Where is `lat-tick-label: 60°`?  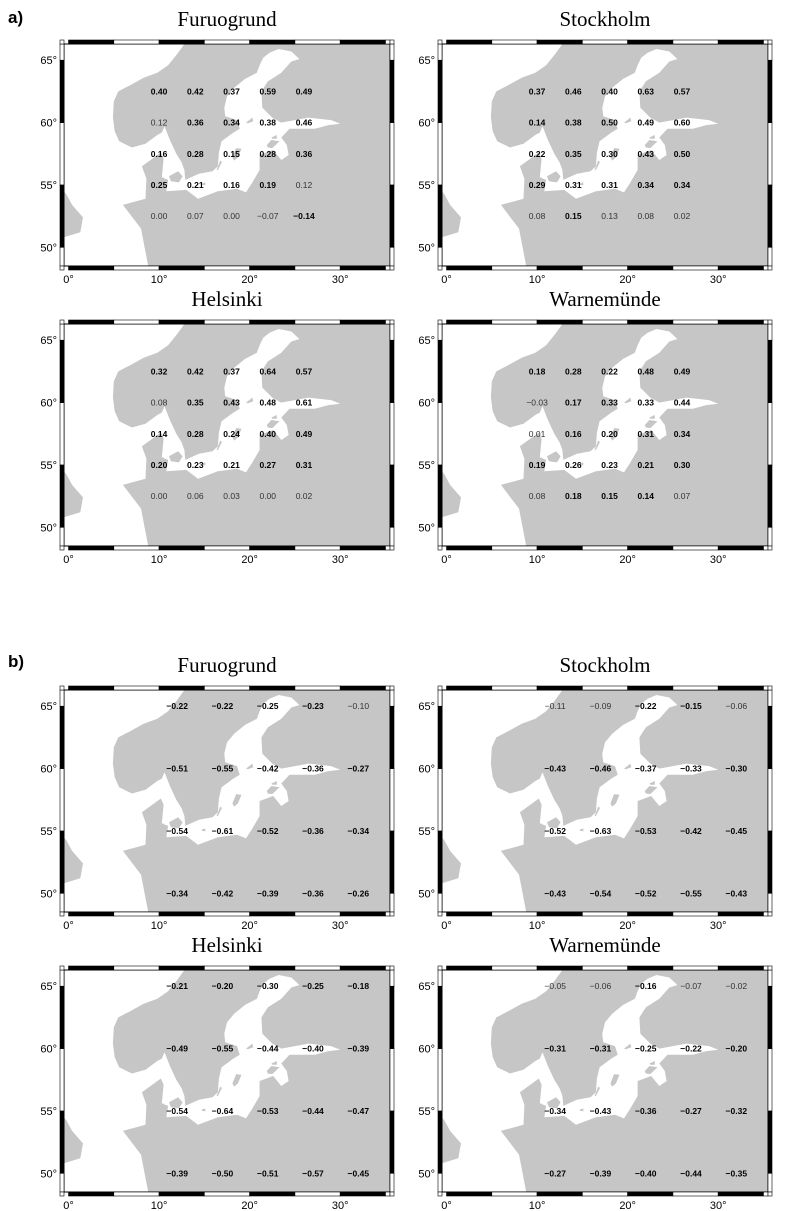
lat-tick-label: 60° is located at coordinates (48, 404).